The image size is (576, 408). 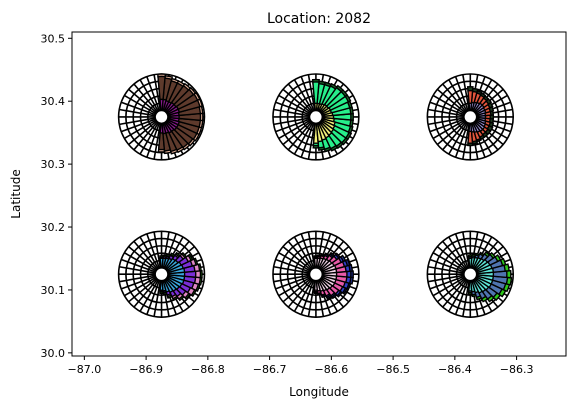 What do you see at coordinates (331, 369) in the screenshot?
I see `x-tick-label: −86.6` at bounding box center [331, 369].